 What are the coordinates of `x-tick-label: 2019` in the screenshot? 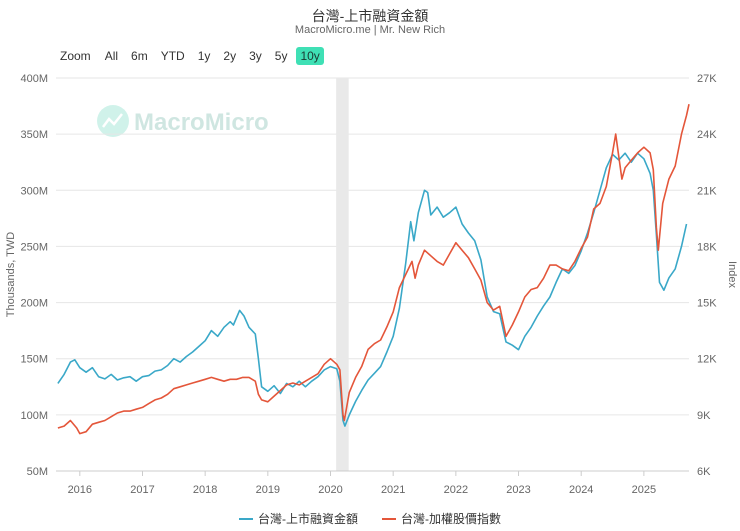 It's located at (268, 490).